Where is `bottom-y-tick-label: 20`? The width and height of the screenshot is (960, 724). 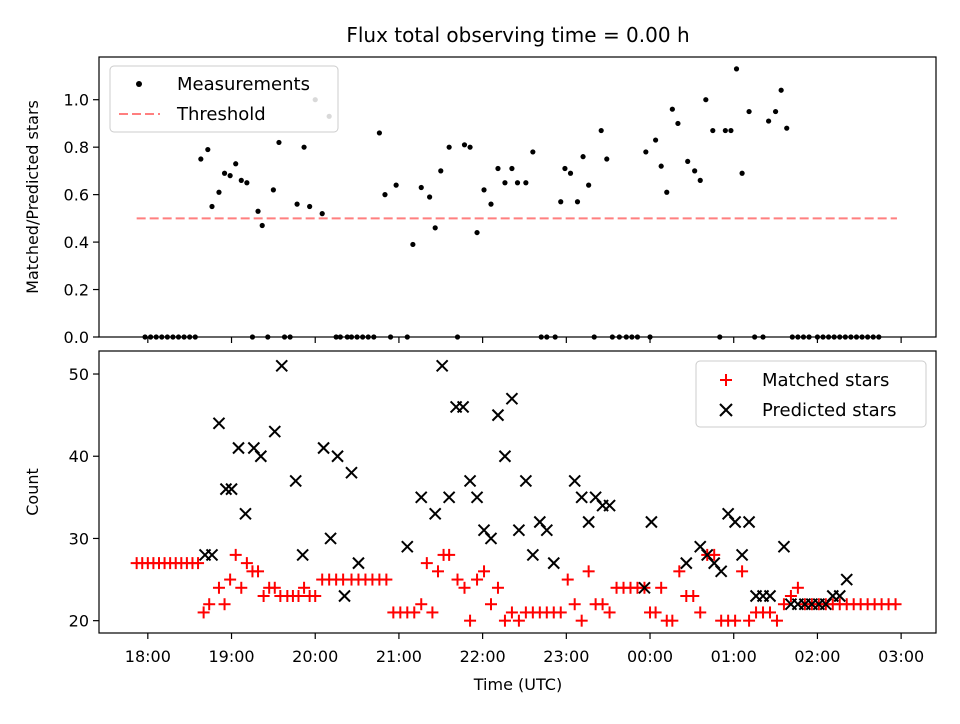
bottom-y-tick-label: 20 is located at coordinates (79, 621).